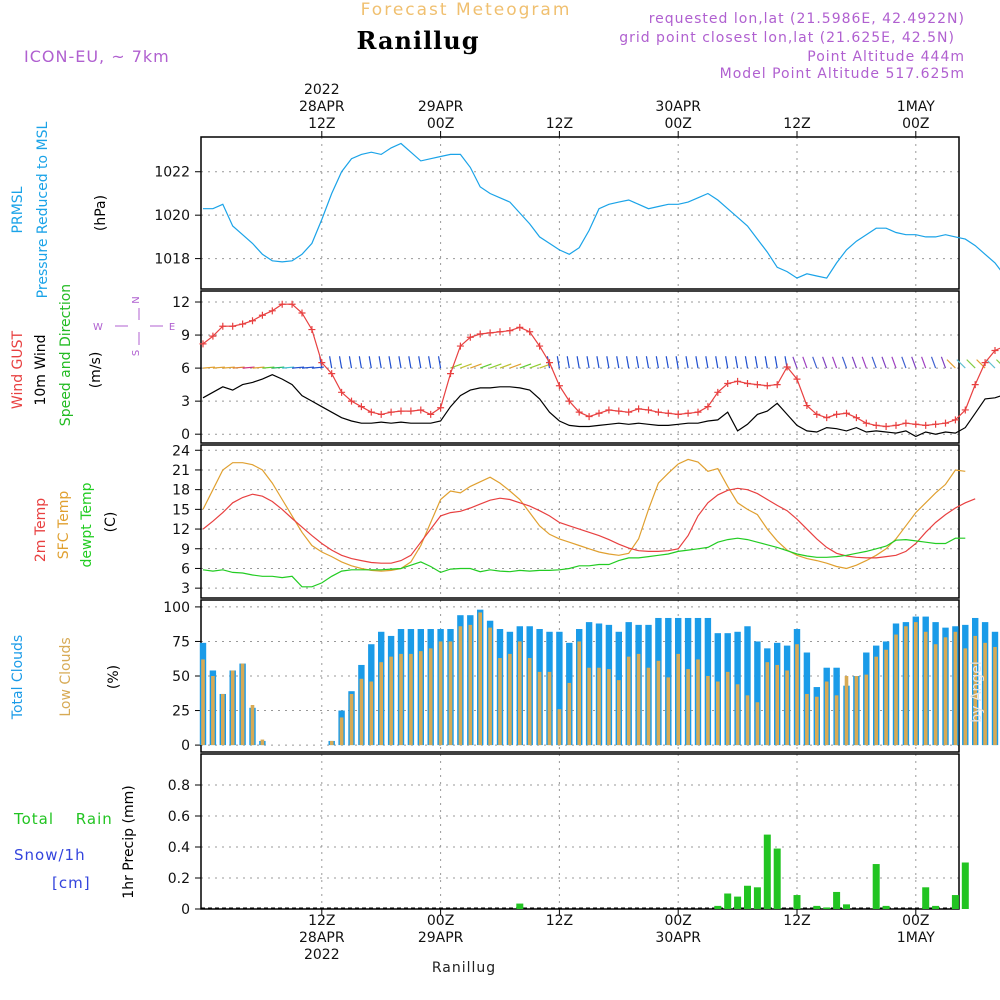 This screenshot has width=1000, height=1000. I want to click on y-tick-label: 0.8, so click(179, 786).